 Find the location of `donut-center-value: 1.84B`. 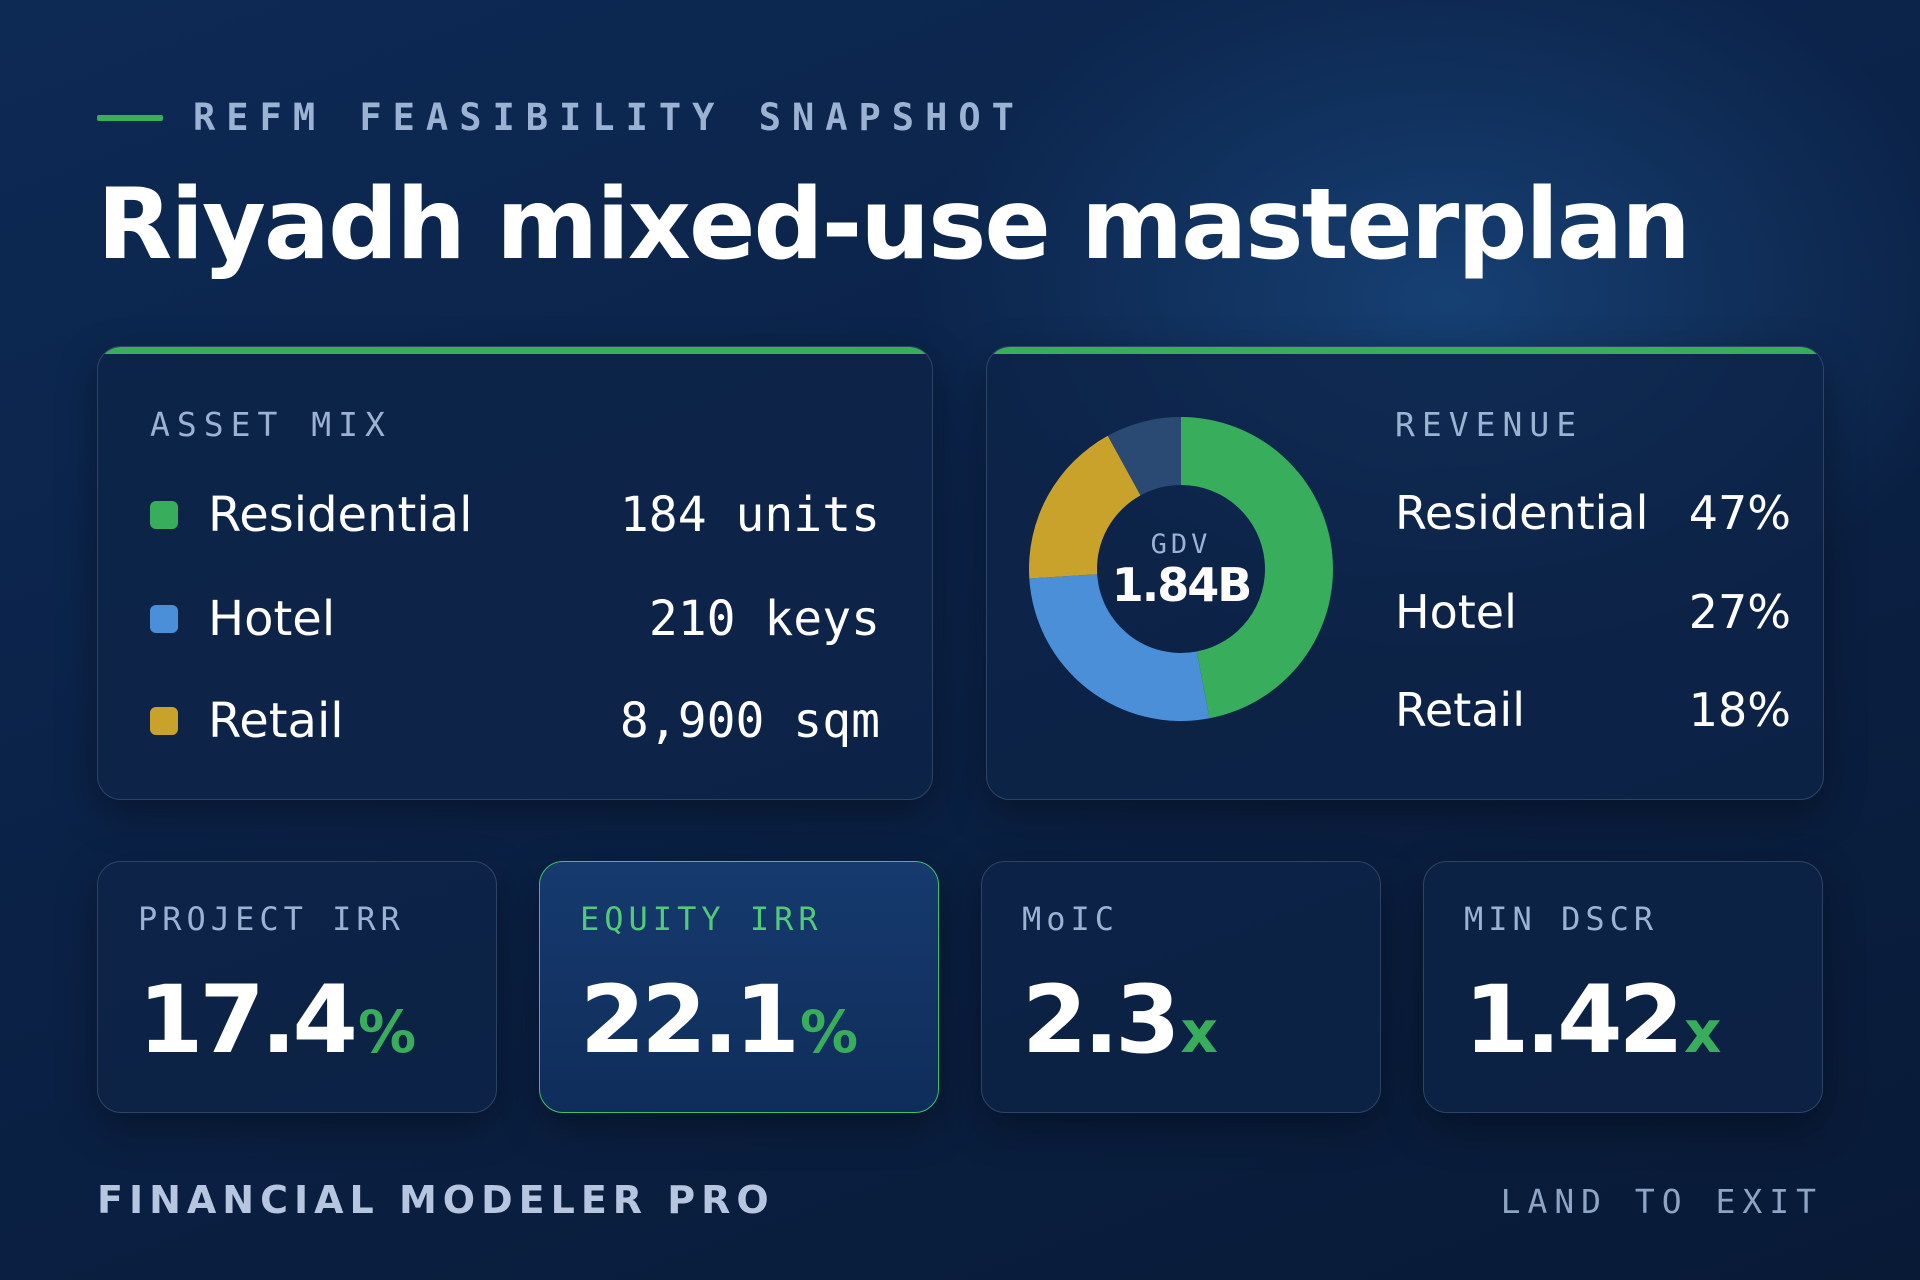

donut-center-value: 1.84B is located at coordinates (1181, 585).